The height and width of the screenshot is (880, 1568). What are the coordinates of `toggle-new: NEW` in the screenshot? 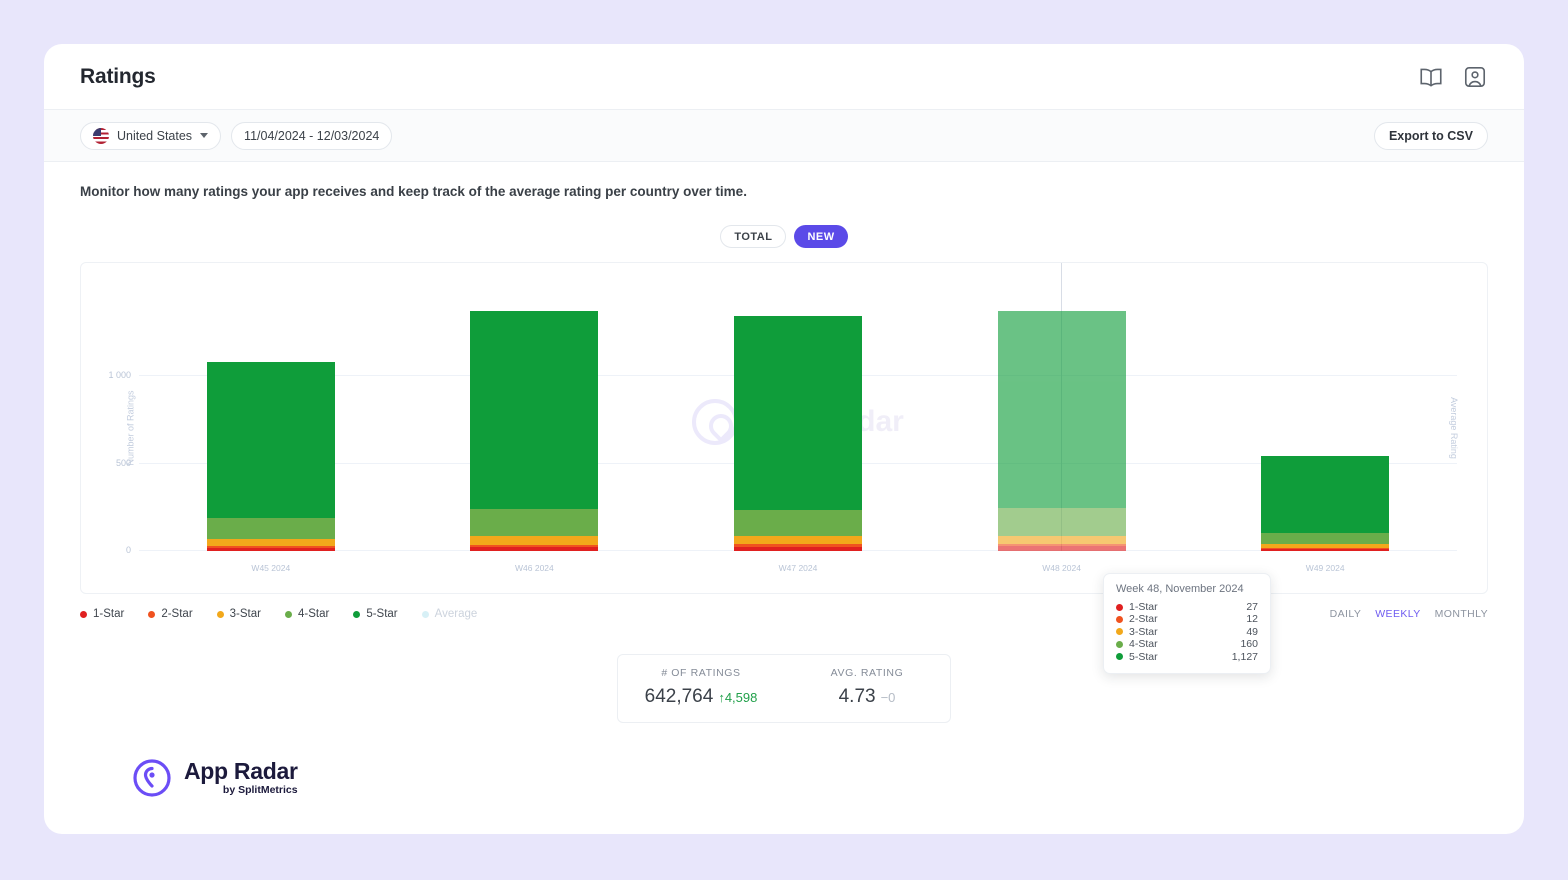 It's located at (821, 236).